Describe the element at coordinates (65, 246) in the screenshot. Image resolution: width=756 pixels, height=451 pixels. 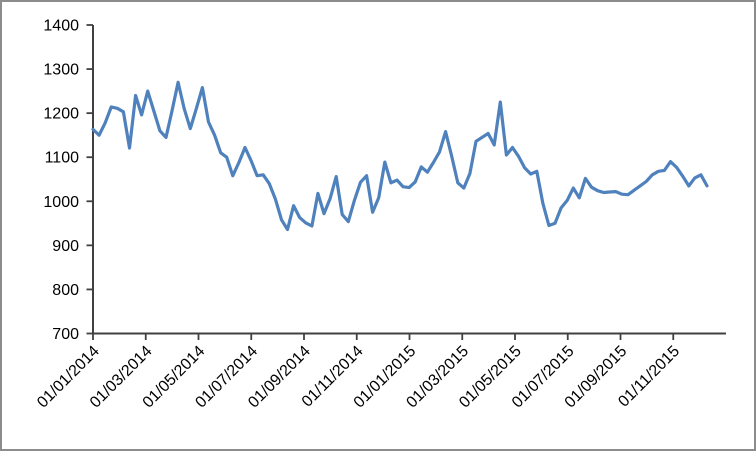
I see `y-tick-label: 900` at that location.